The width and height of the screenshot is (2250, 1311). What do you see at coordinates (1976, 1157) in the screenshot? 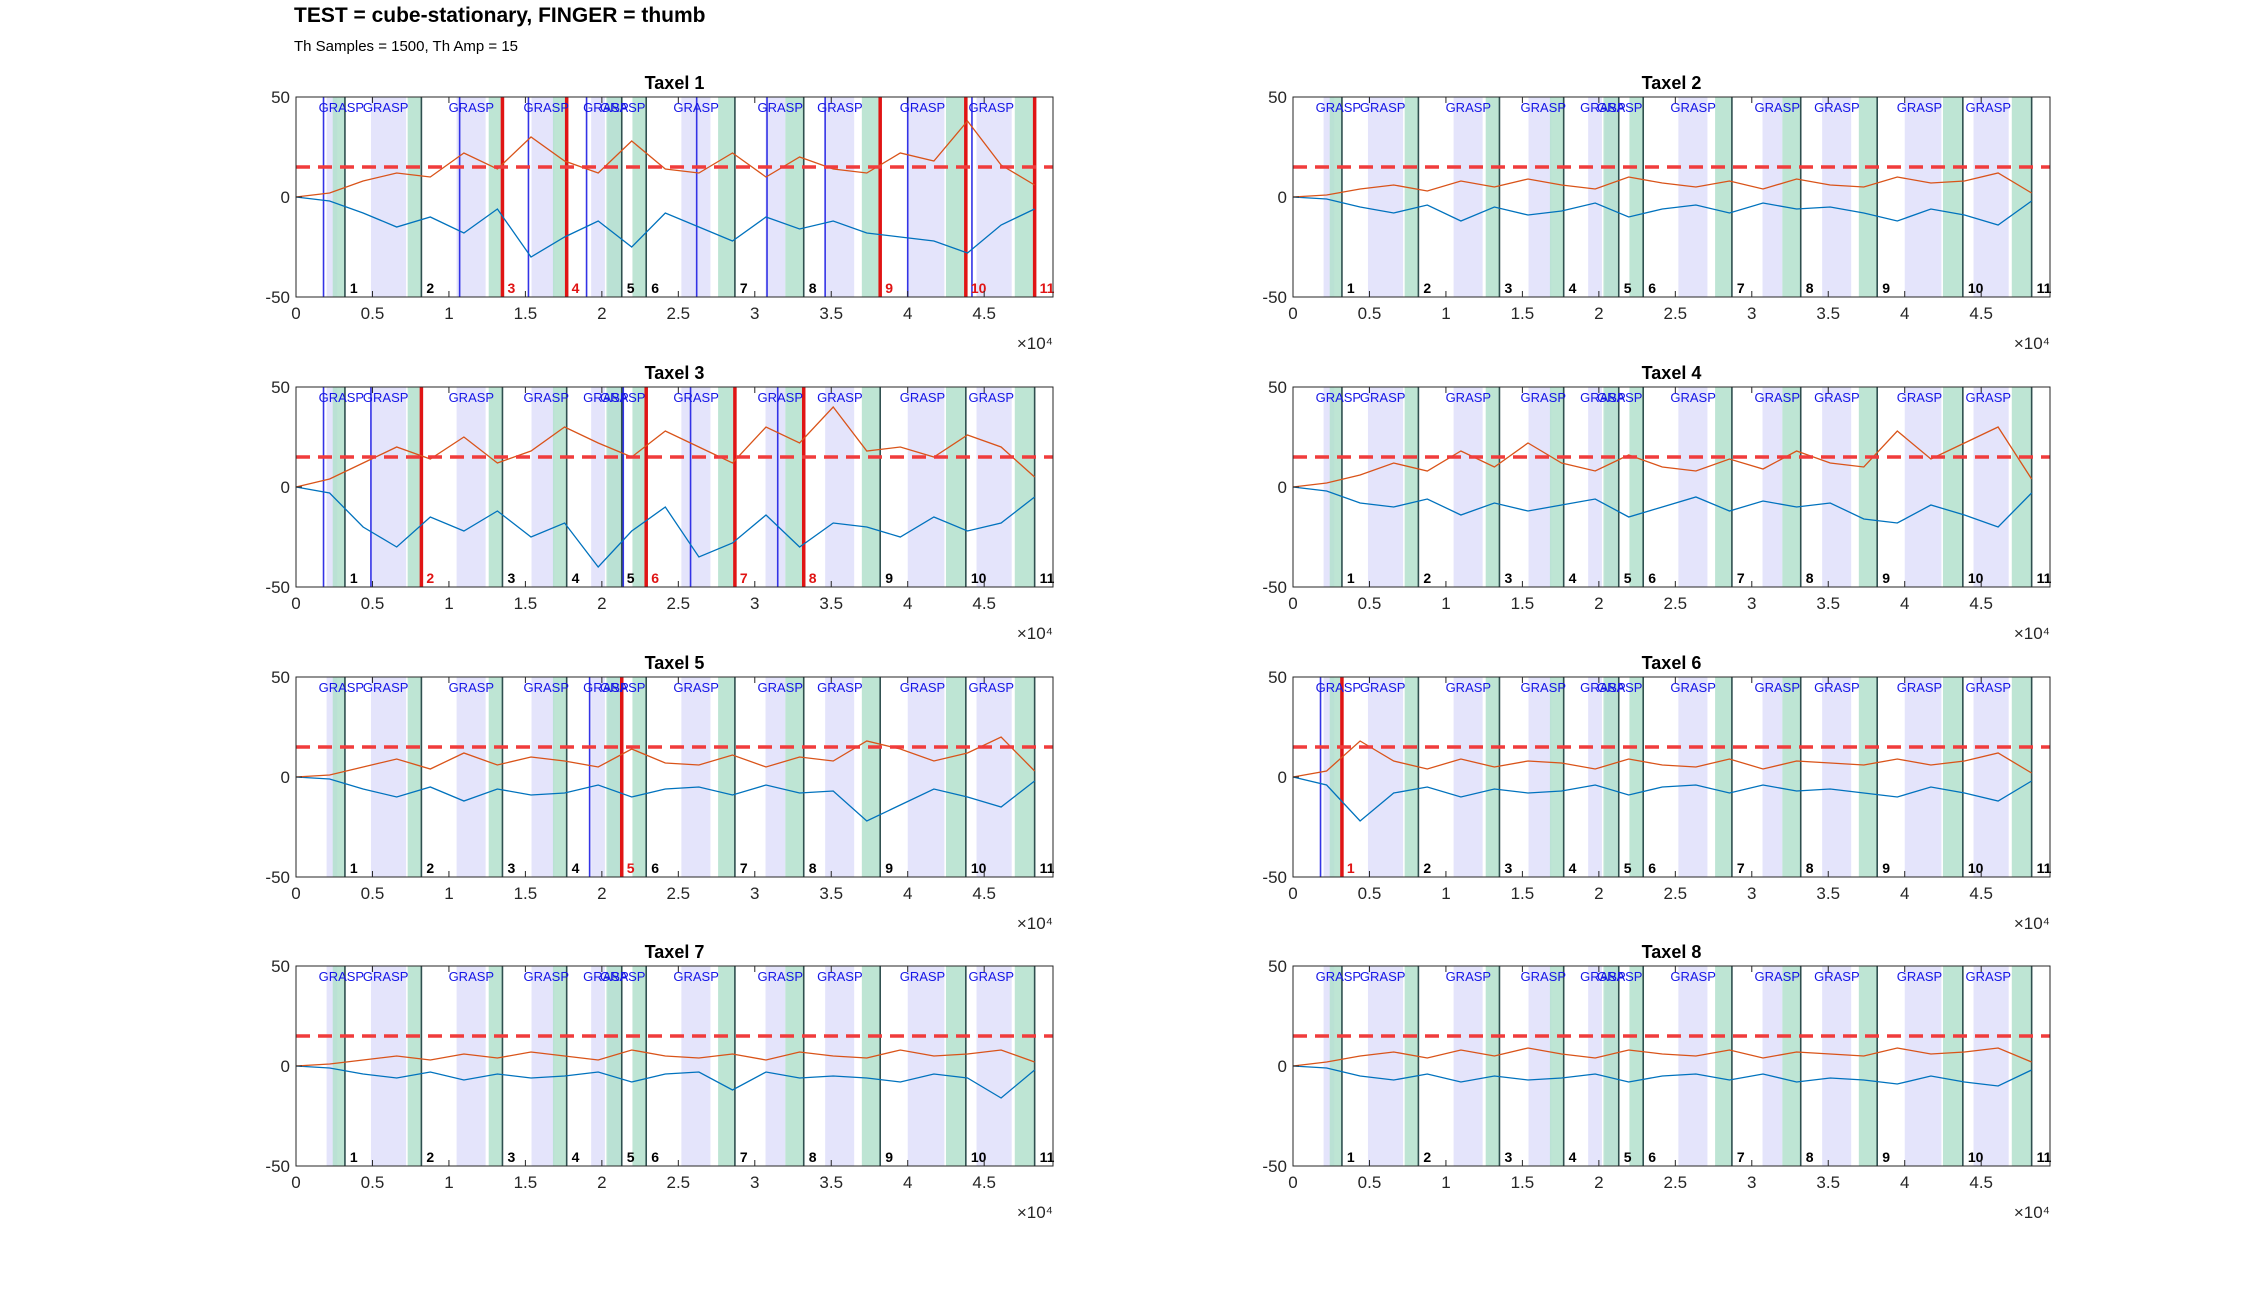
I see `trial-label: 10` at bounding box center [1976, 1157].